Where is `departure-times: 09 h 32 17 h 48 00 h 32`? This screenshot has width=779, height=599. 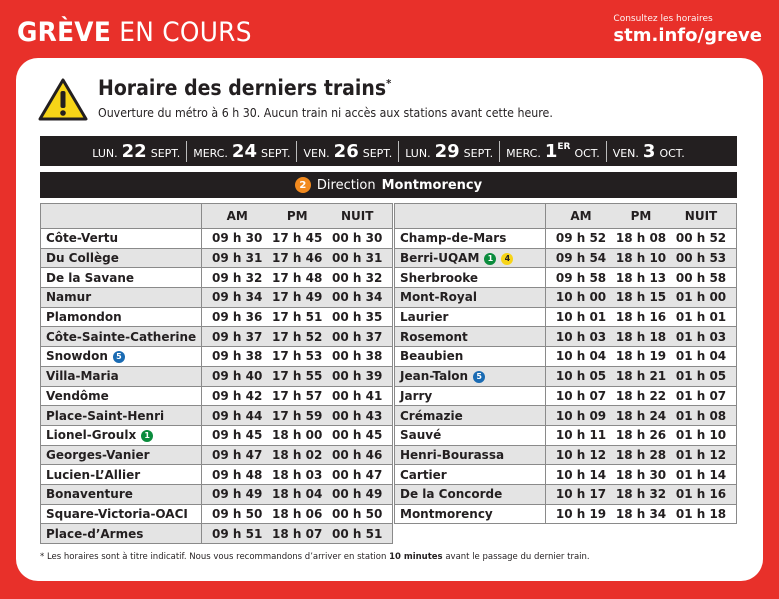
departure-times: 09 h 32 17 h 48 00 h 32 is located at coordinates (297, 278).